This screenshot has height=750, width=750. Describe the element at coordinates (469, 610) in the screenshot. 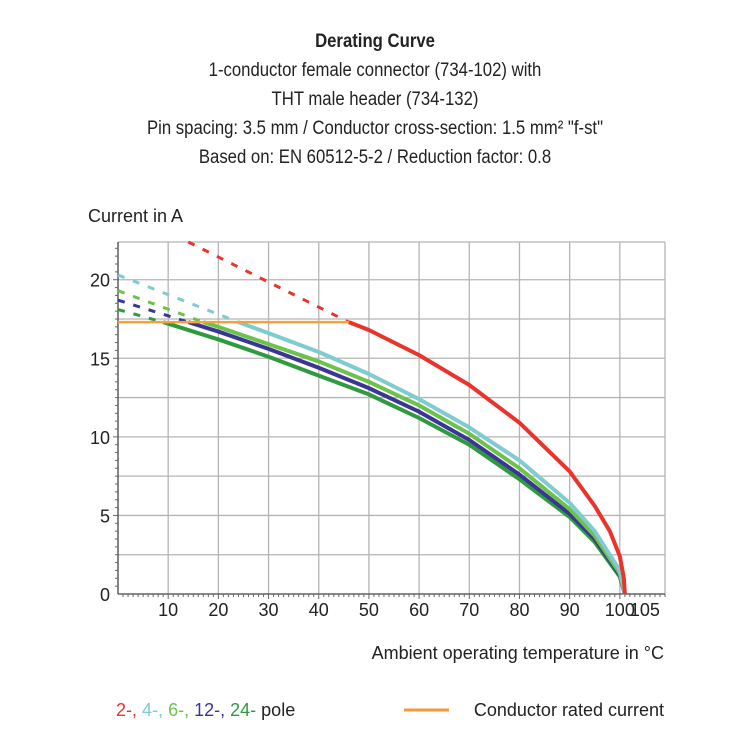

I see `x-tick-label: 70` at that location.